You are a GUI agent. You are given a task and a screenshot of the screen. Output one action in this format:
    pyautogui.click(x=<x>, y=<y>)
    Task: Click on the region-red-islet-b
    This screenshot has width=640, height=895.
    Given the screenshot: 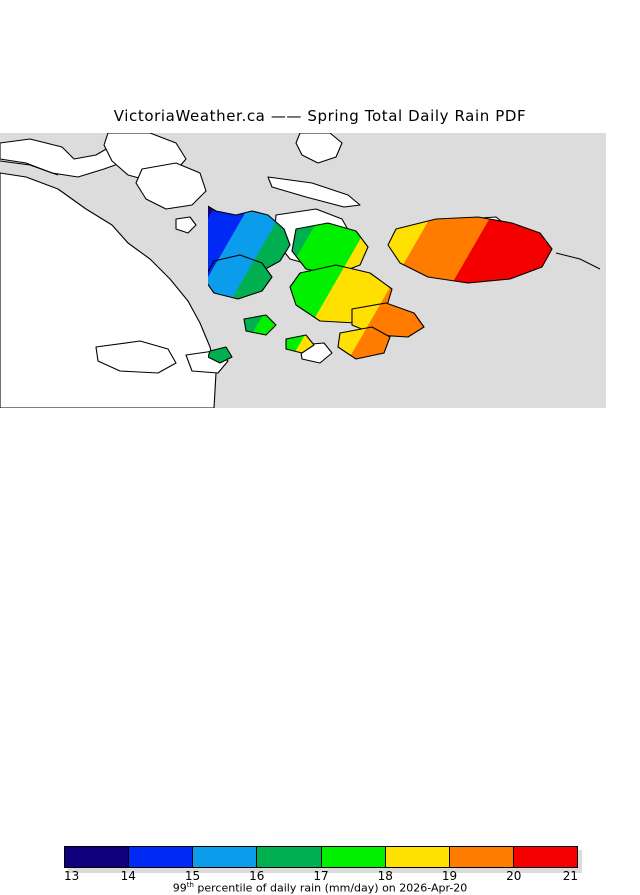 What is the action you would take?
    pyautogui.click(x=300, y=344)
    